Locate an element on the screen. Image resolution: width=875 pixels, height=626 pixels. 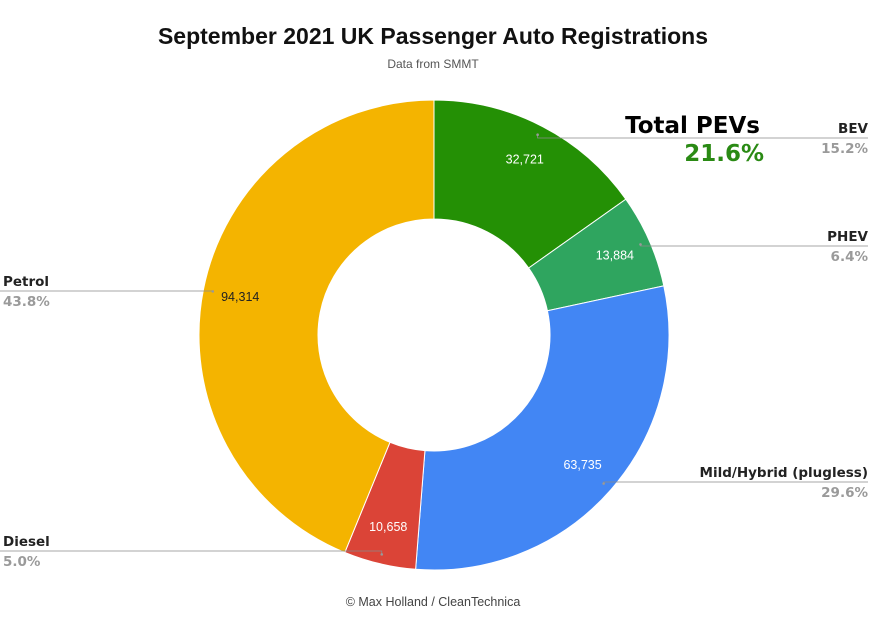
category-label-petrol: Petrol is located at coordinates (26, 282).